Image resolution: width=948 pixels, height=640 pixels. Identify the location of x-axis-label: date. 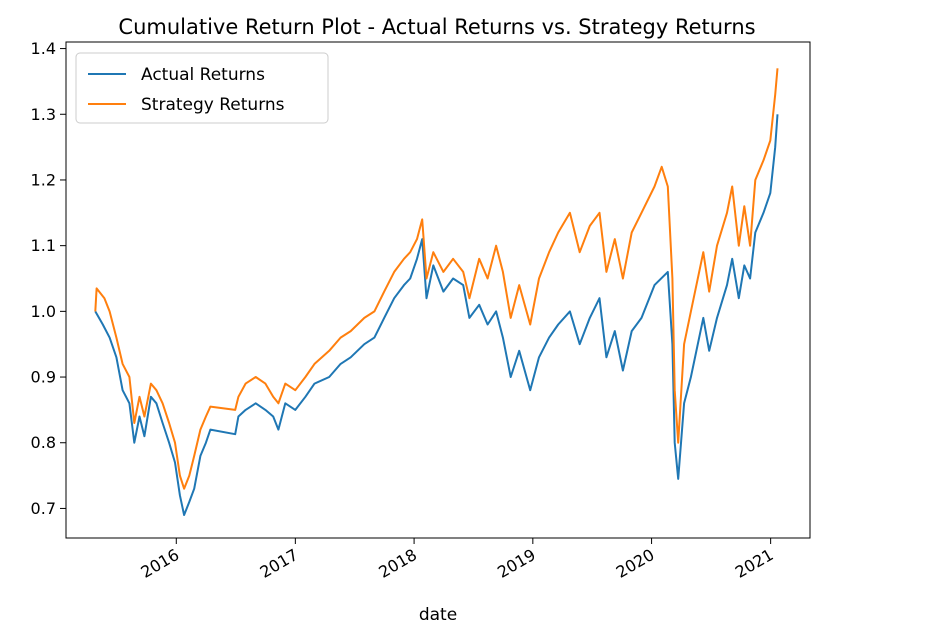
(438, 615).